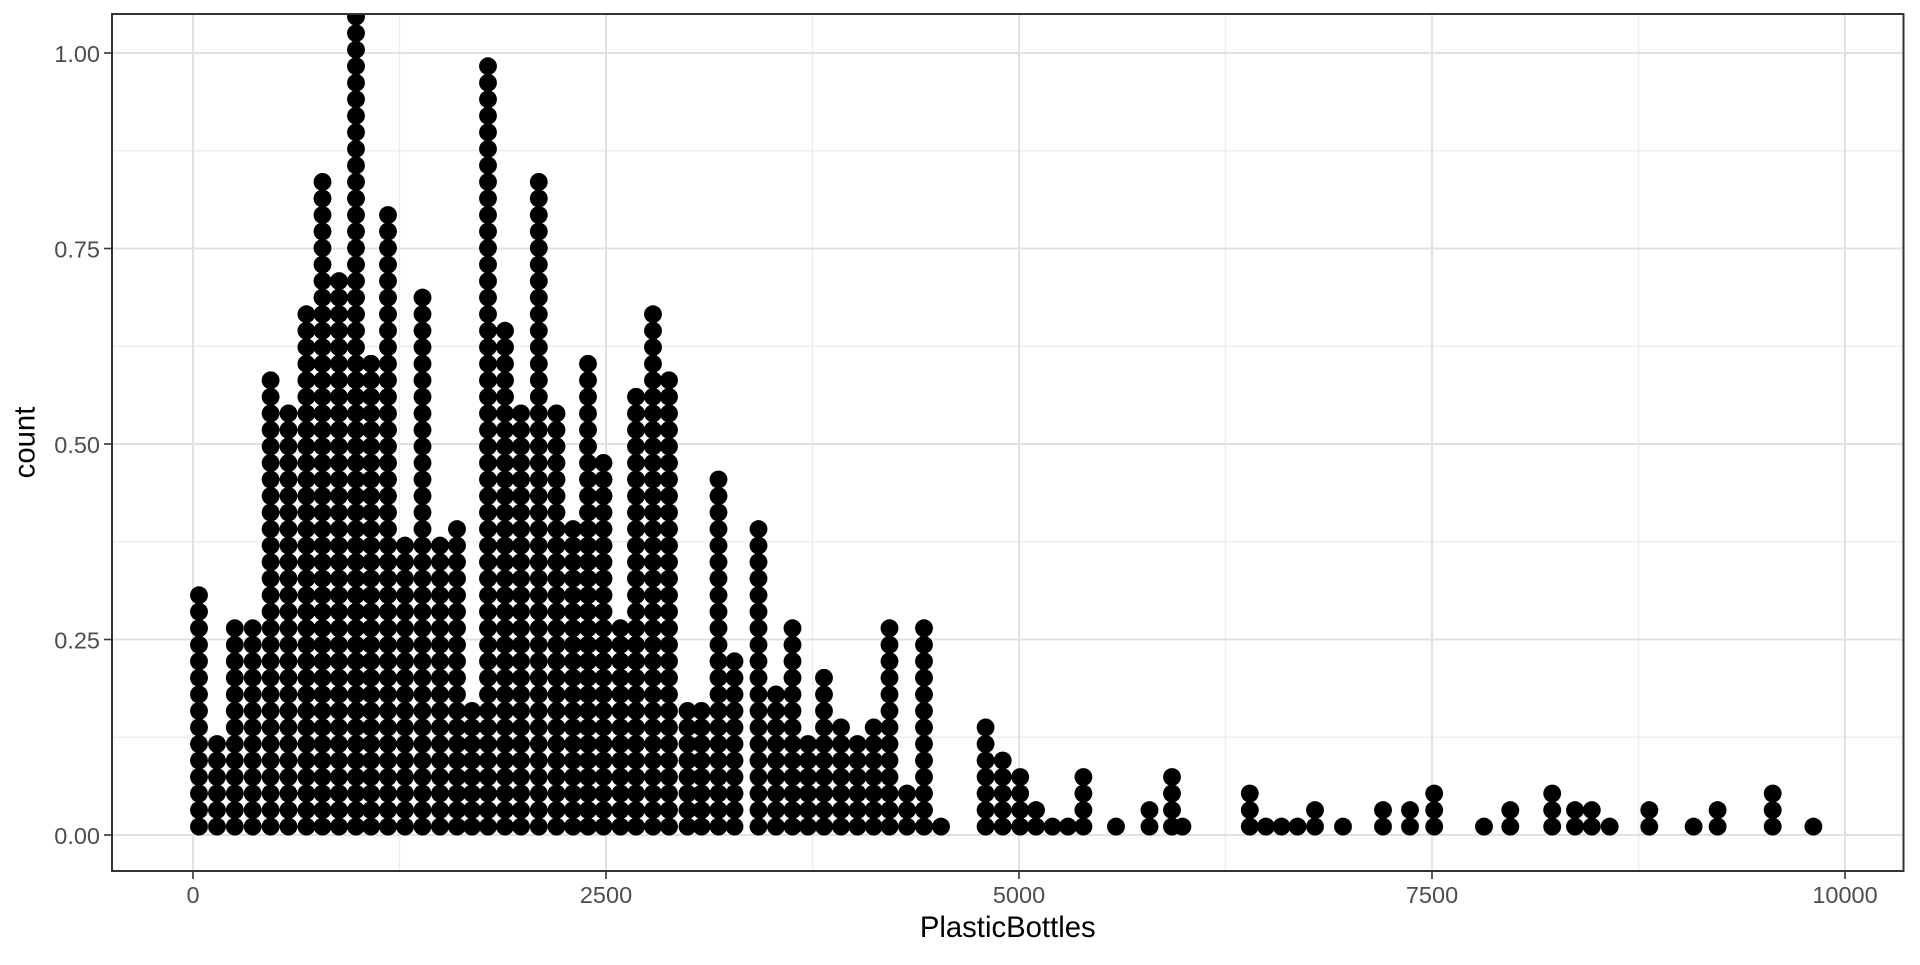 This screenshot has width=1920, height=965. I want to click on svg-text: 0.00, so click(77, 836).